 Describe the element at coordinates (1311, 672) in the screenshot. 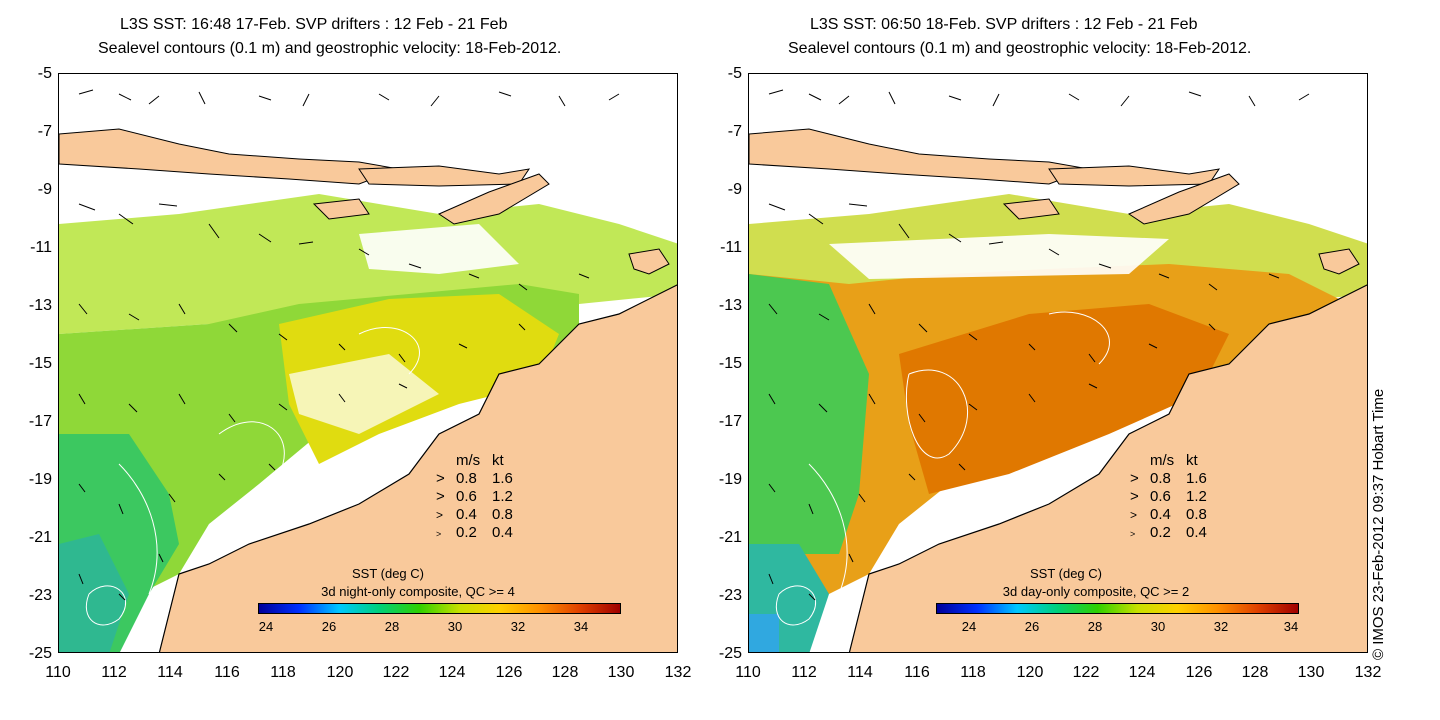

I see `x-tick-label: 130` at that location.